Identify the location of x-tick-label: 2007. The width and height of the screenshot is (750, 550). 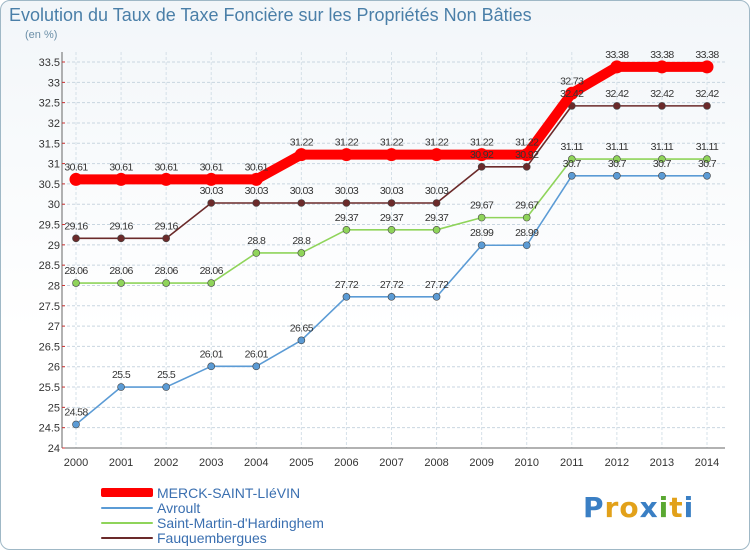
(391, 463).